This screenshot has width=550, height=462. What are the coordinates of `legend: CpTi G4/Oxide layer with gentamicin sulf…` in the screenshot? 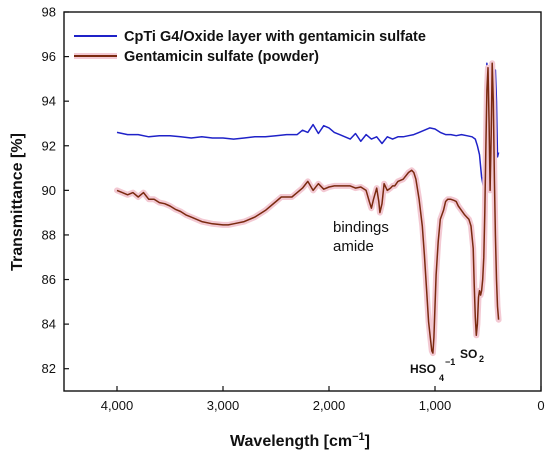 It's located at (250, 47).